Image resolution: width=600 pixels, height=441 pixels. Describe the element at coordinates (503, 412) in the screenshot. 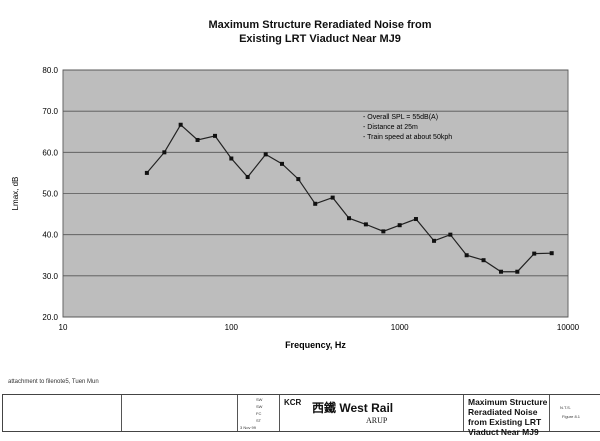

I see `drawing-title-line: Reradiated Noise` at that location.